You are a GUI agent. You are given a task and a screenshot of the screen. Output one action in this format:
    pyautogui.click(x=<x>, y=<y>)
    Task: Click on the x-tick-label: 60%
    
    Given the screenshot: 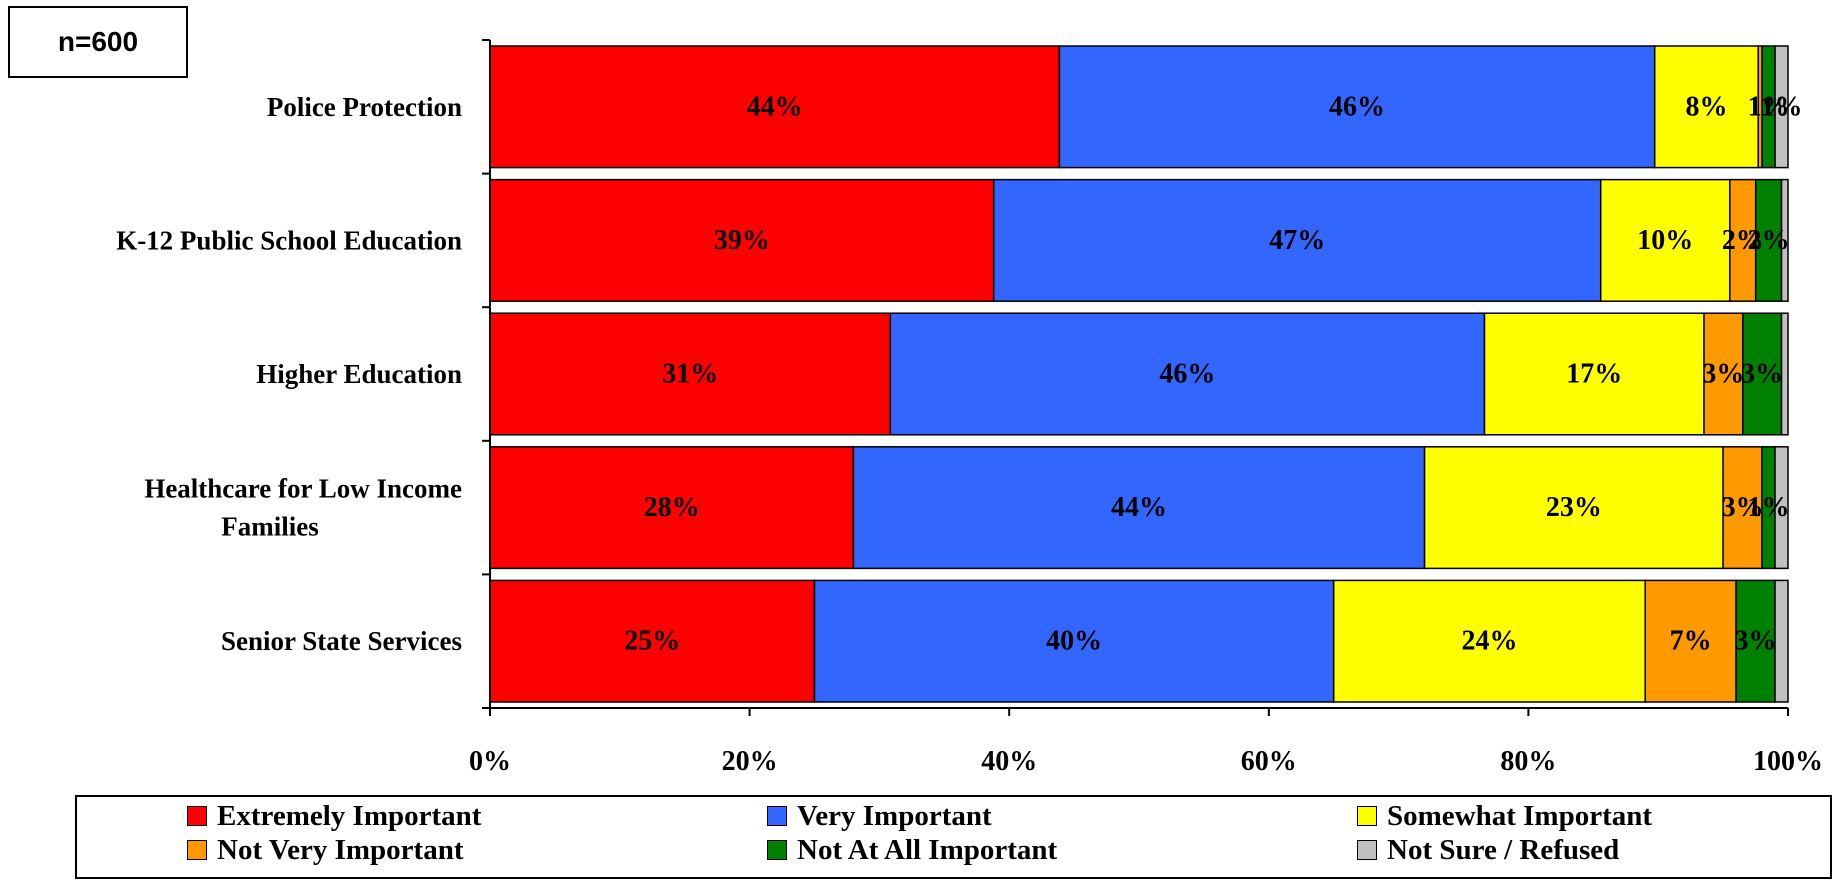 What is the action you would take?
    pyautogui.click(x=1269, y=761)
    